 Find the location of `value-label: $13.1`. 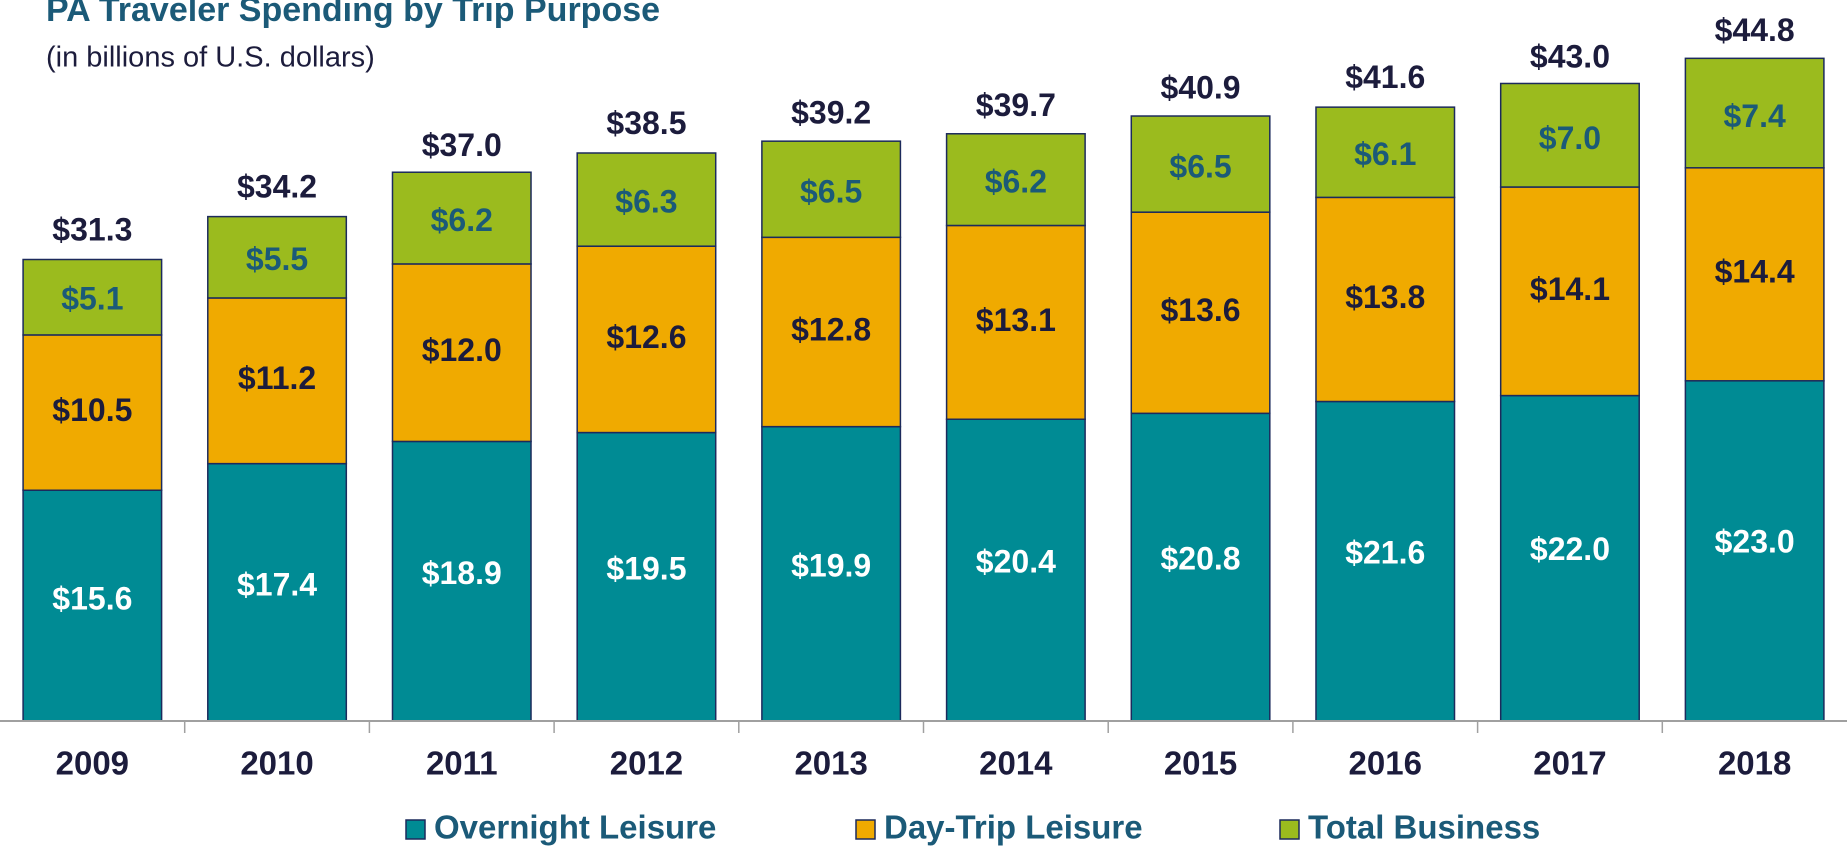

value-label: $13.1 is located at coordinates (1016, 320).